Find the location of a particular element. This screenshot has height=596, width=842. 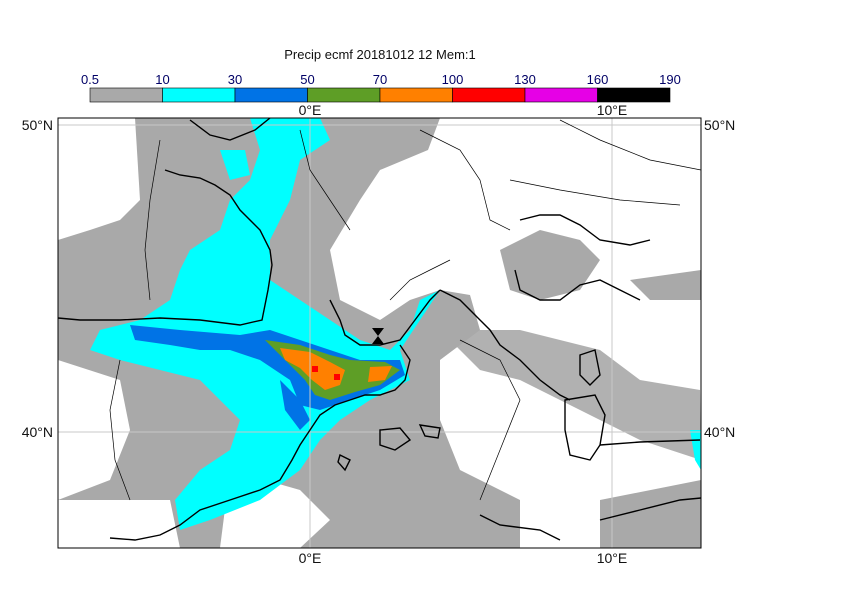

lat-label-left-0: 50°N is located at coordinates (37, 125).